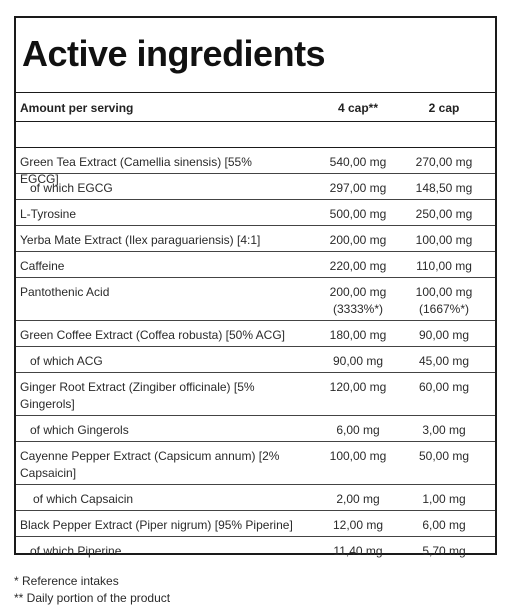 This screenshot has height=608, width=512. What do you see at coordinates (358, 162) in the screenshot?
I see `amount-4-cap: 540,00 mg` at bounding box center [358, 162].